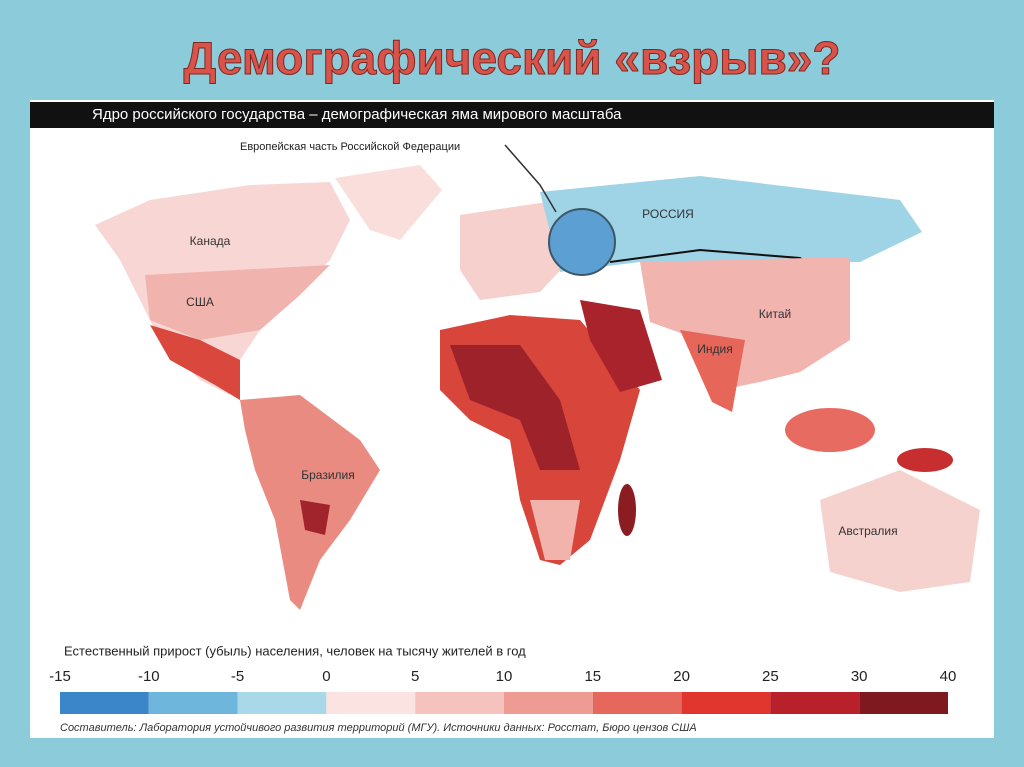 This screenshot has width=1024, height=767. I want to click on madagascar, so click(627, 510).